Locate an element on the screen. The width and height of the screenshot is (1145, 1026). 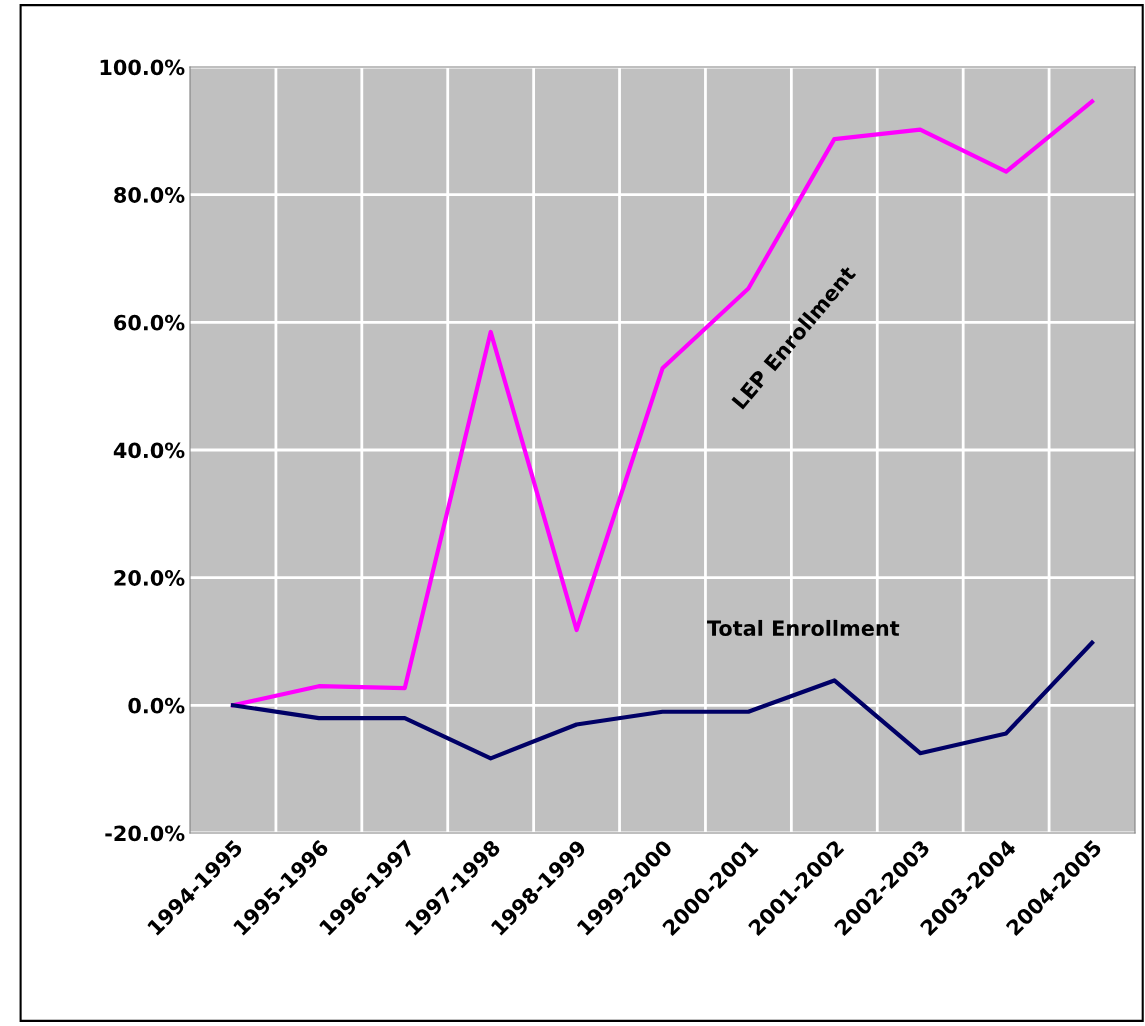
line-series is located at coordinates (662, 700).